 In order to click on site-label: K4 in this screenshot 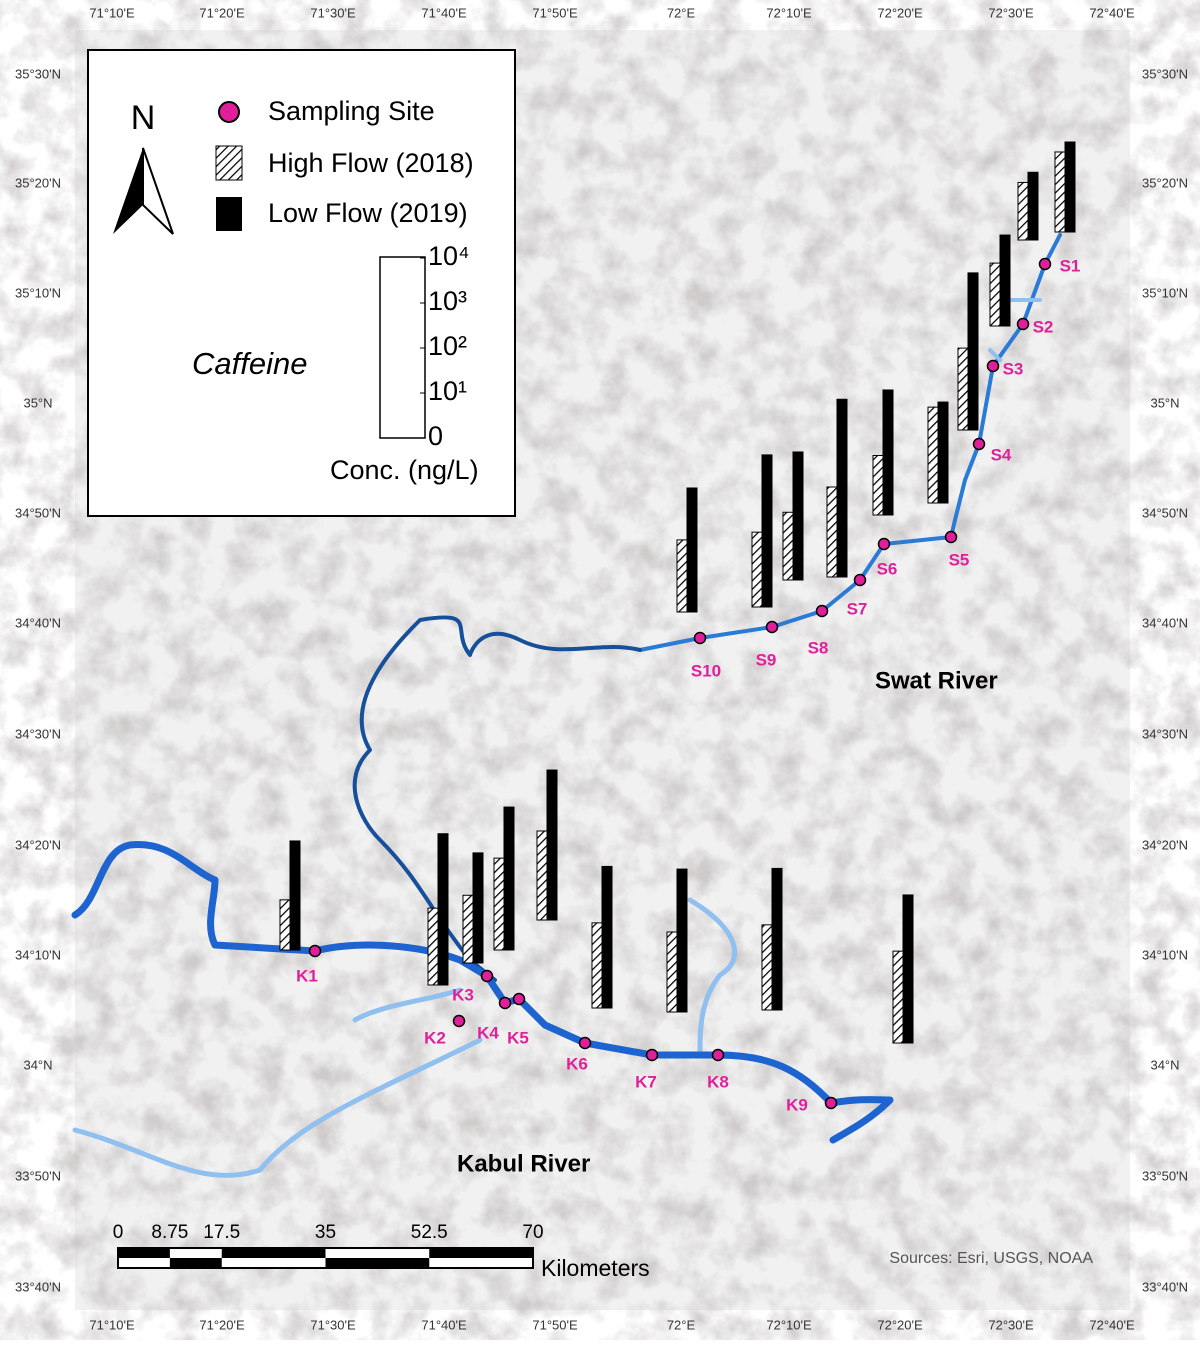, I will do `click(488, 1032)`.